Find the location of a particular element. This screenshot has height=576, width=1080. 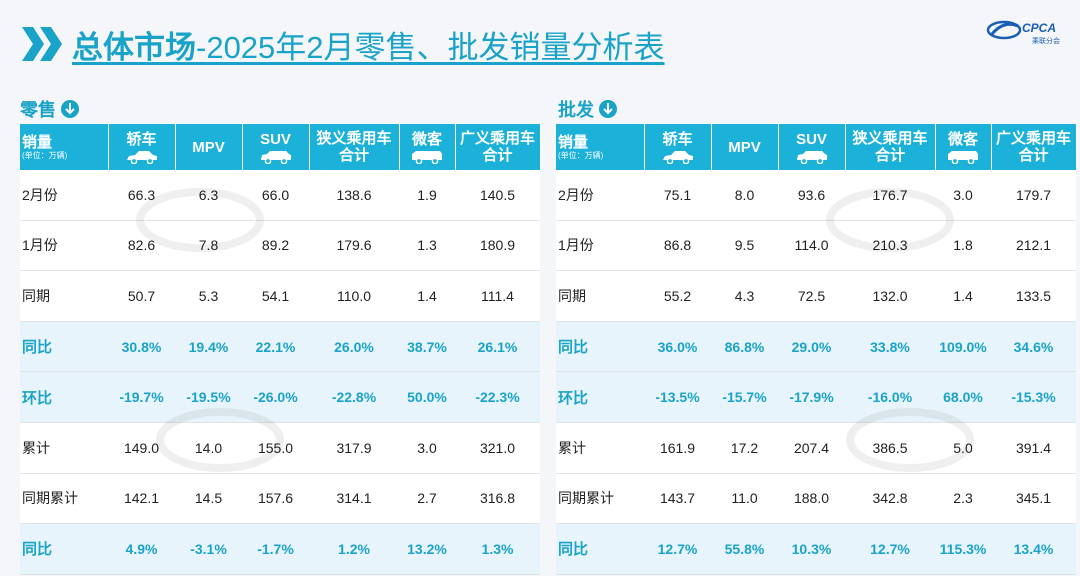

table-cell: 109.0% is located at coordinates (963, 347).